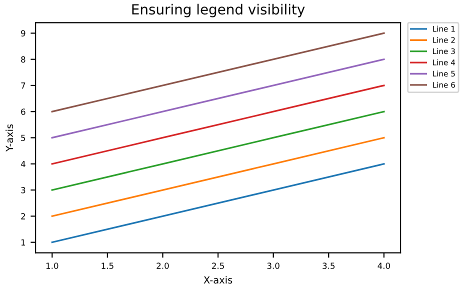  I want to click on x-tick-label: 3.0, so click(273, 265).